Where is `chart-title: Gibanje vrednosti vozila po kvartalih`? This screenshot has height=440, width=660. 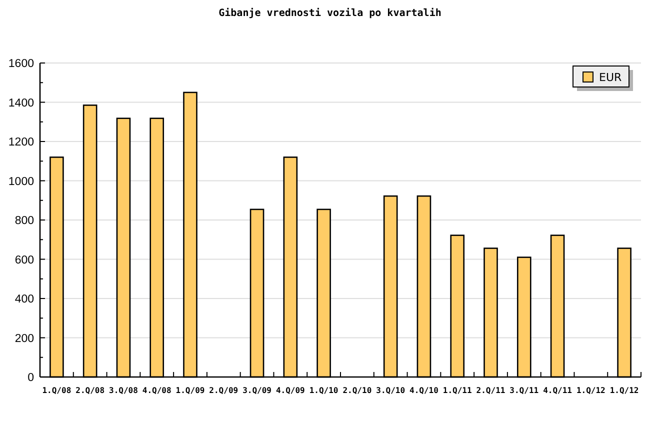 chart-title: Gibanje vrednosti vozila po kvartalih is located at coordinates (330, 13).